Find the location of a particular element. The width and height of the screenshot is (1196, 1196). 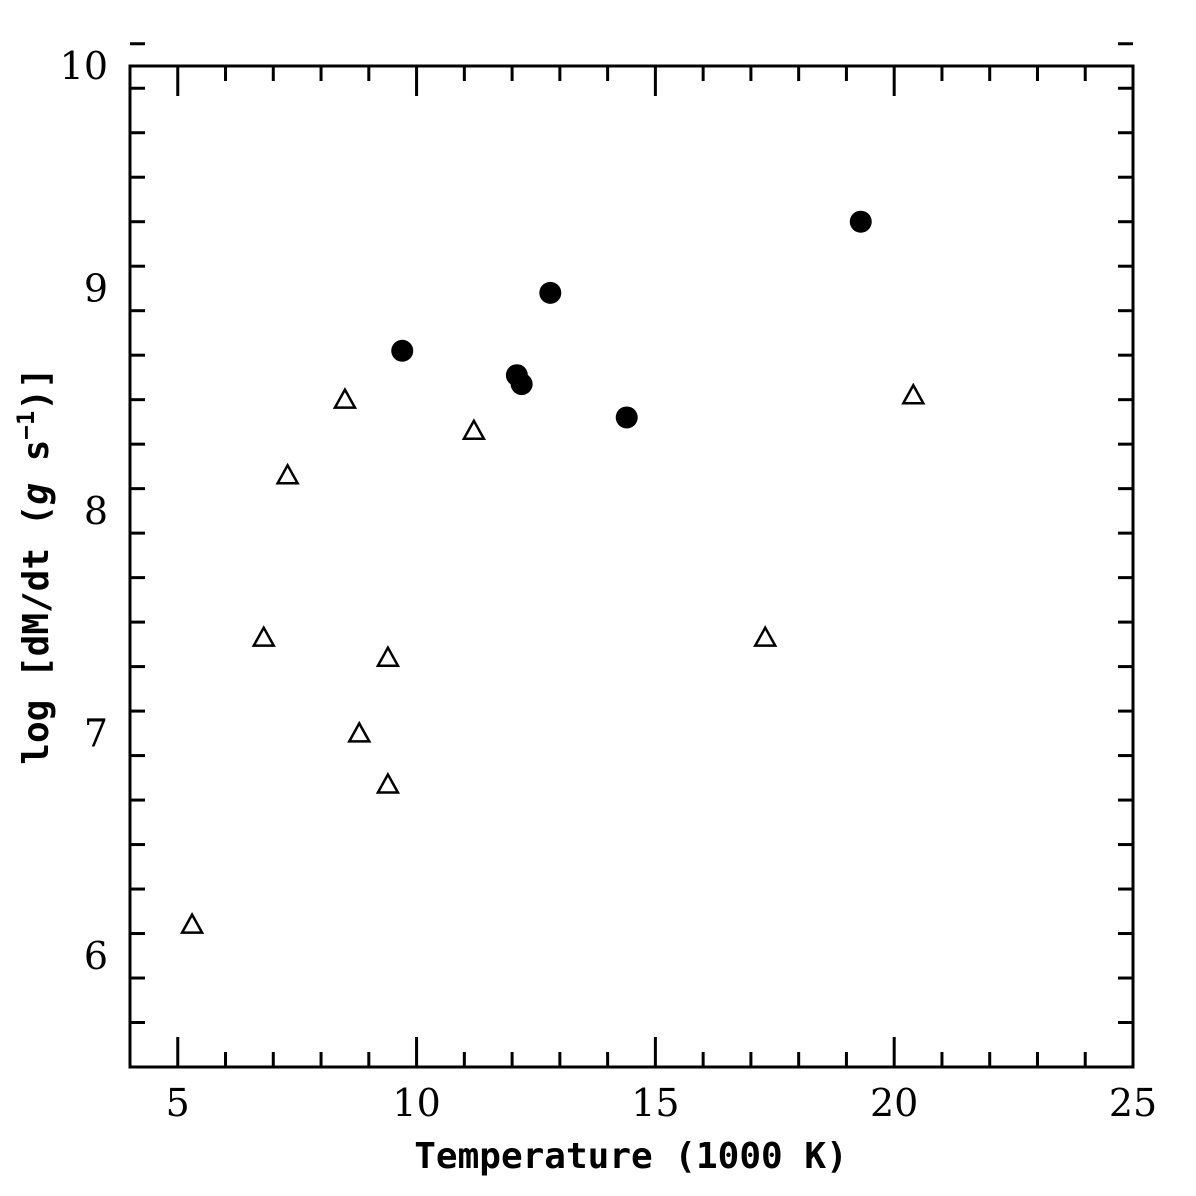

y-axis-title-superscript: −1 is located at coordinates (26, 425).